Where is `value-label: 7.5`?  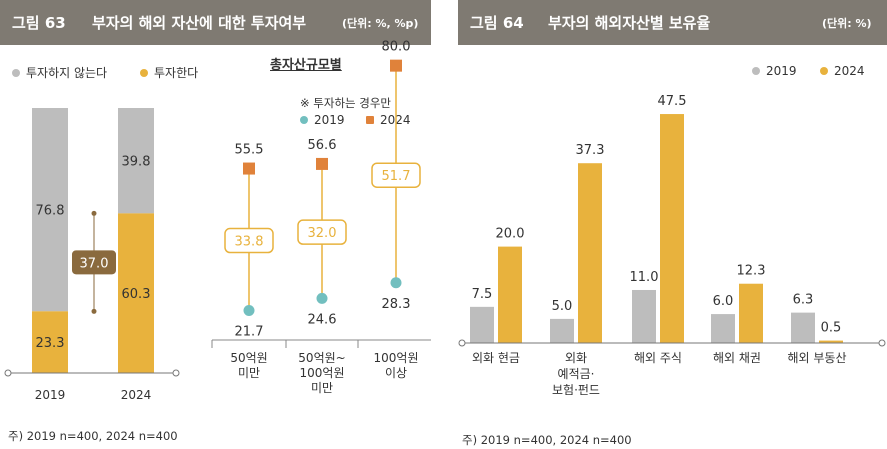 value-label: 7.5 is located at coordinates (482, 294).